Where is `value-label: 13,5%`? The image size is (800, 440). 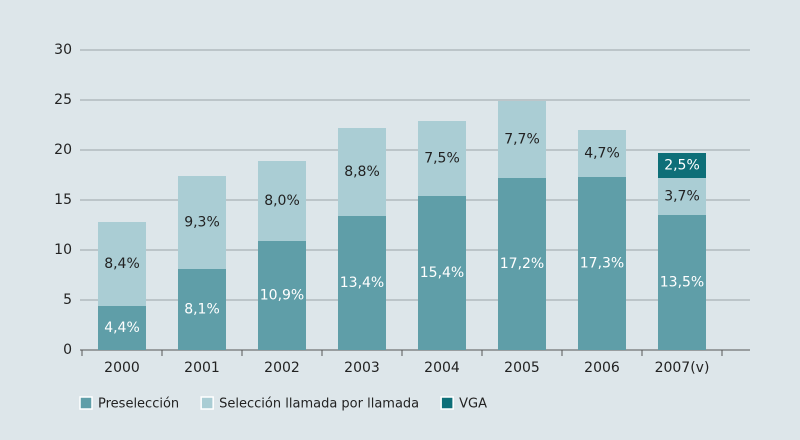 value-label: 13,5% is located at coordinates (682, 283).